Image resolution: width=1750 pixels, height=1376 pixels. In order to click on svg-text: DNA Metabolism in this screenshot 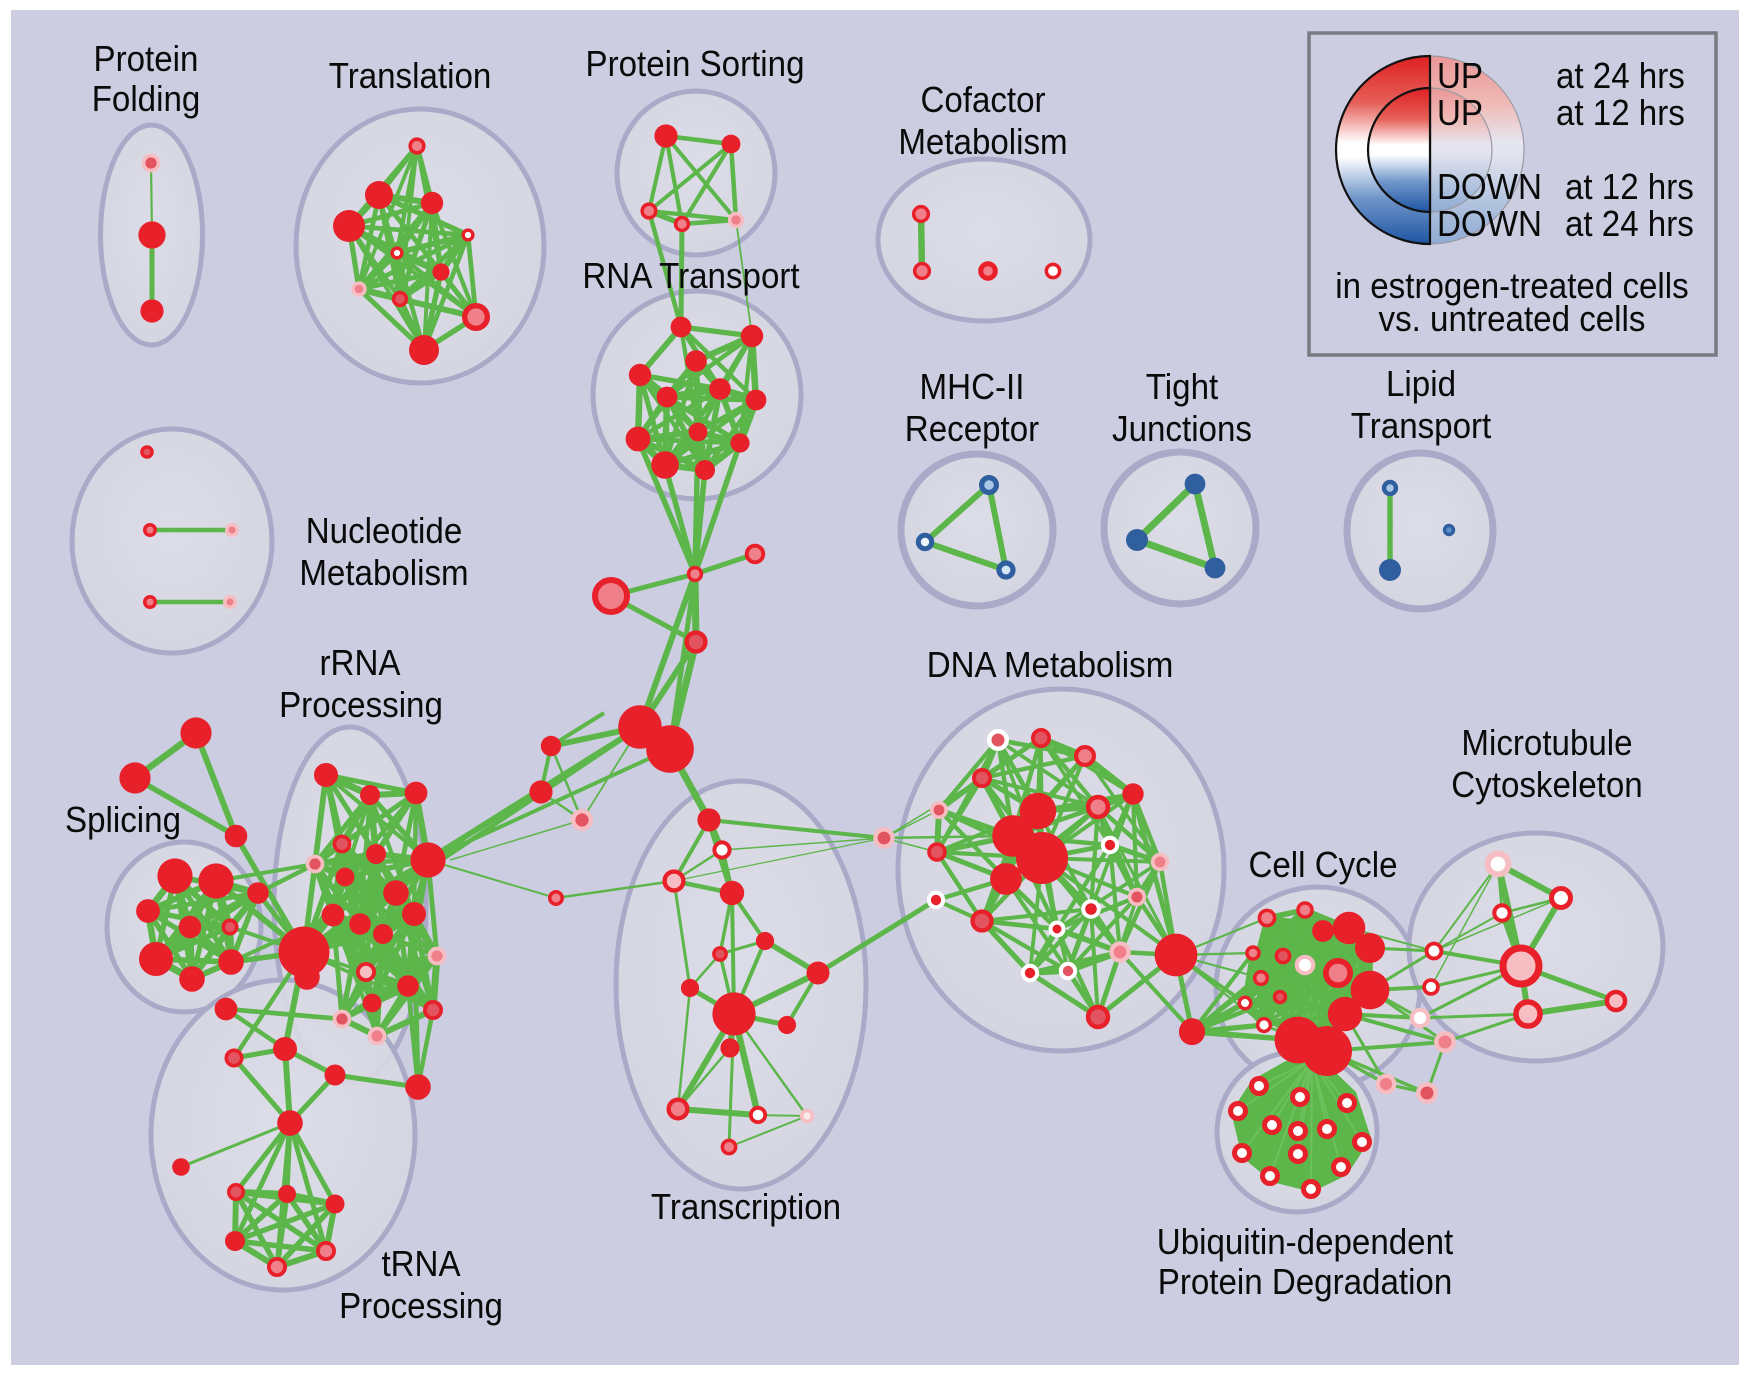, I will do `click(1050, 664)`.